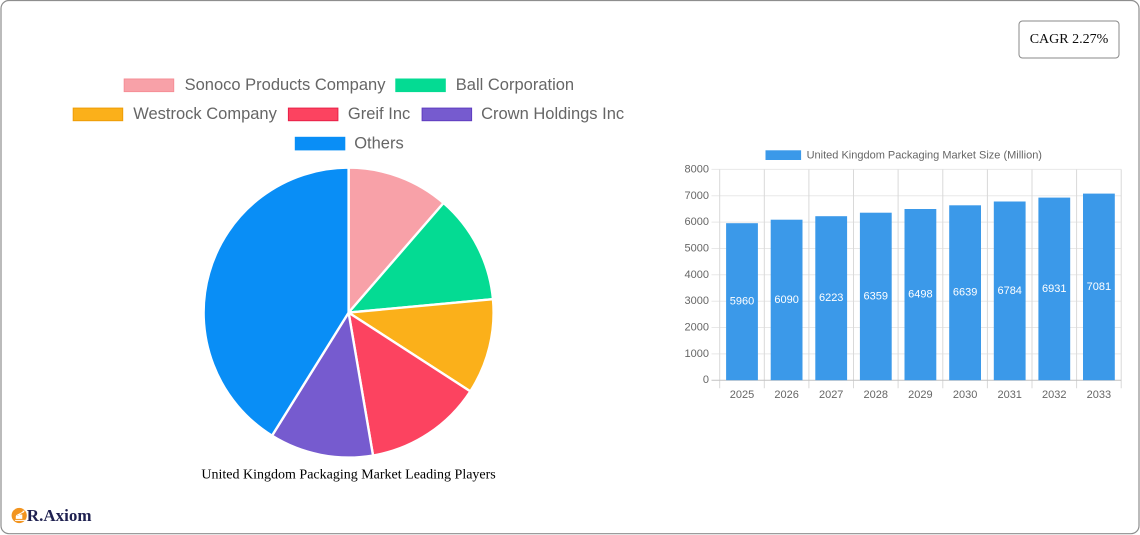 This screenshot has width=1140, height=535. I want to click on svg-text: 6000, so click(697, 222).